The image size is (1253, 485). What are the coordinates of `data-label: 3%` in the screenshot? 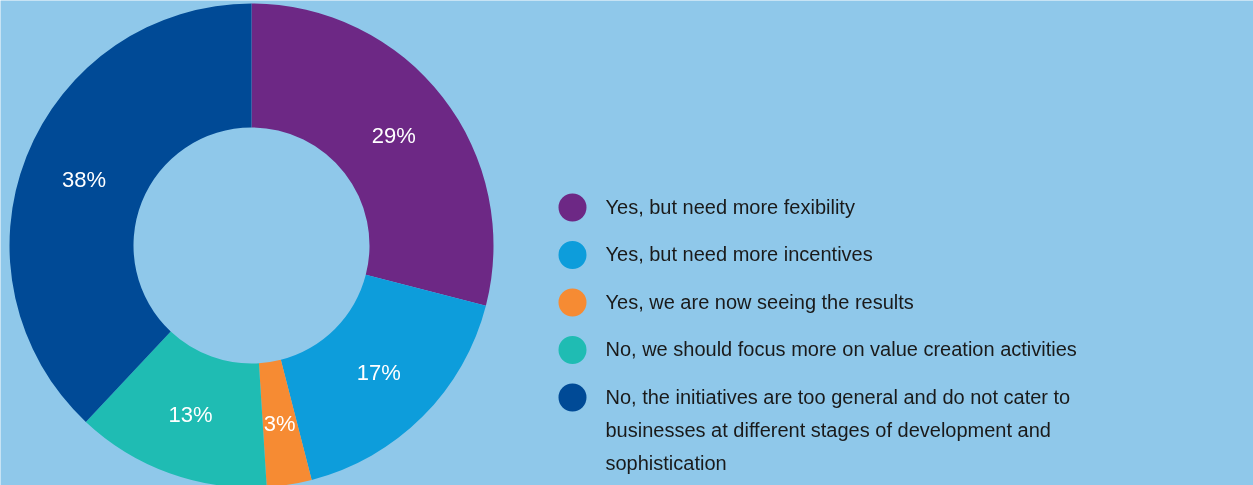 It's located at (279, 423).